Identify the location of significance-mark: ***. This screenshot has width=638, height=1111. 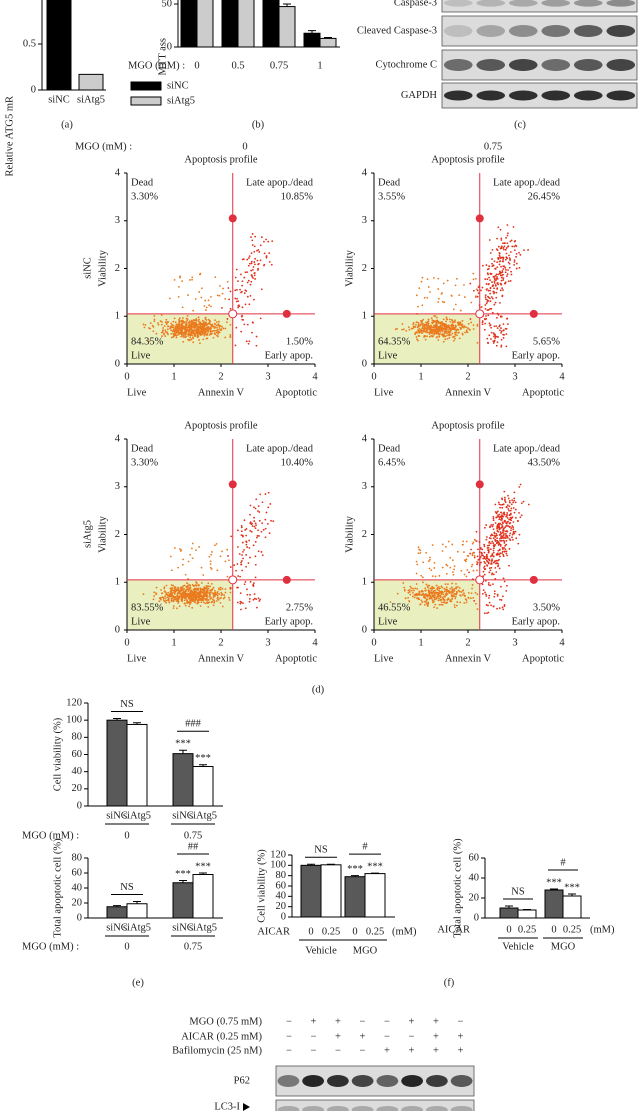
(355, 869).